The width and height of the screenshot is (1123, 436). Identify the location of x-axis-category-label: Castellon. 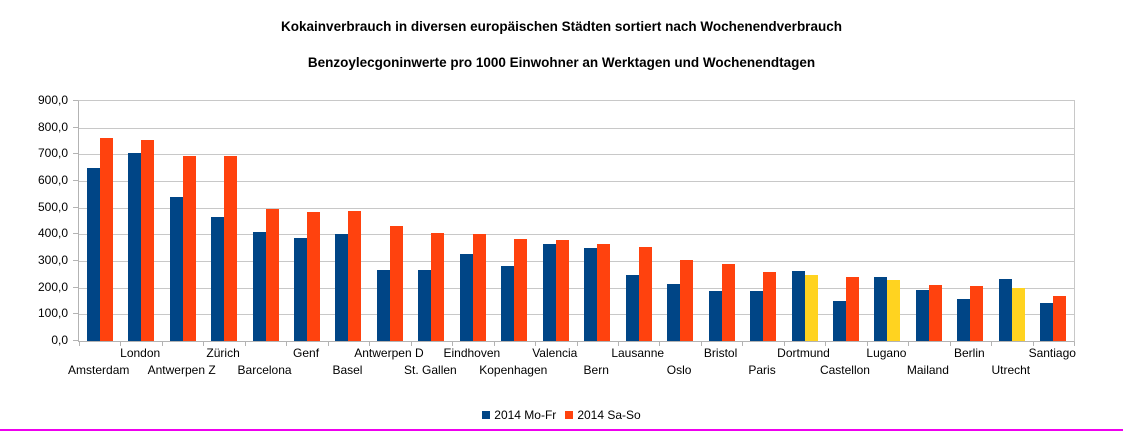
(844, 370).